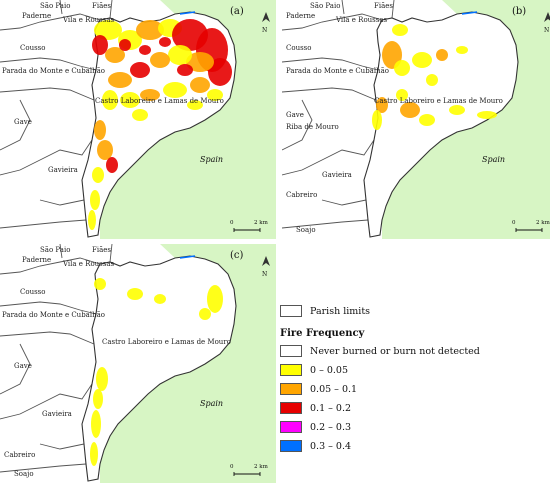 The image size is (550, 483). I want to click on legend-class-3: 0.1 – 0.2, so click(315, 408).